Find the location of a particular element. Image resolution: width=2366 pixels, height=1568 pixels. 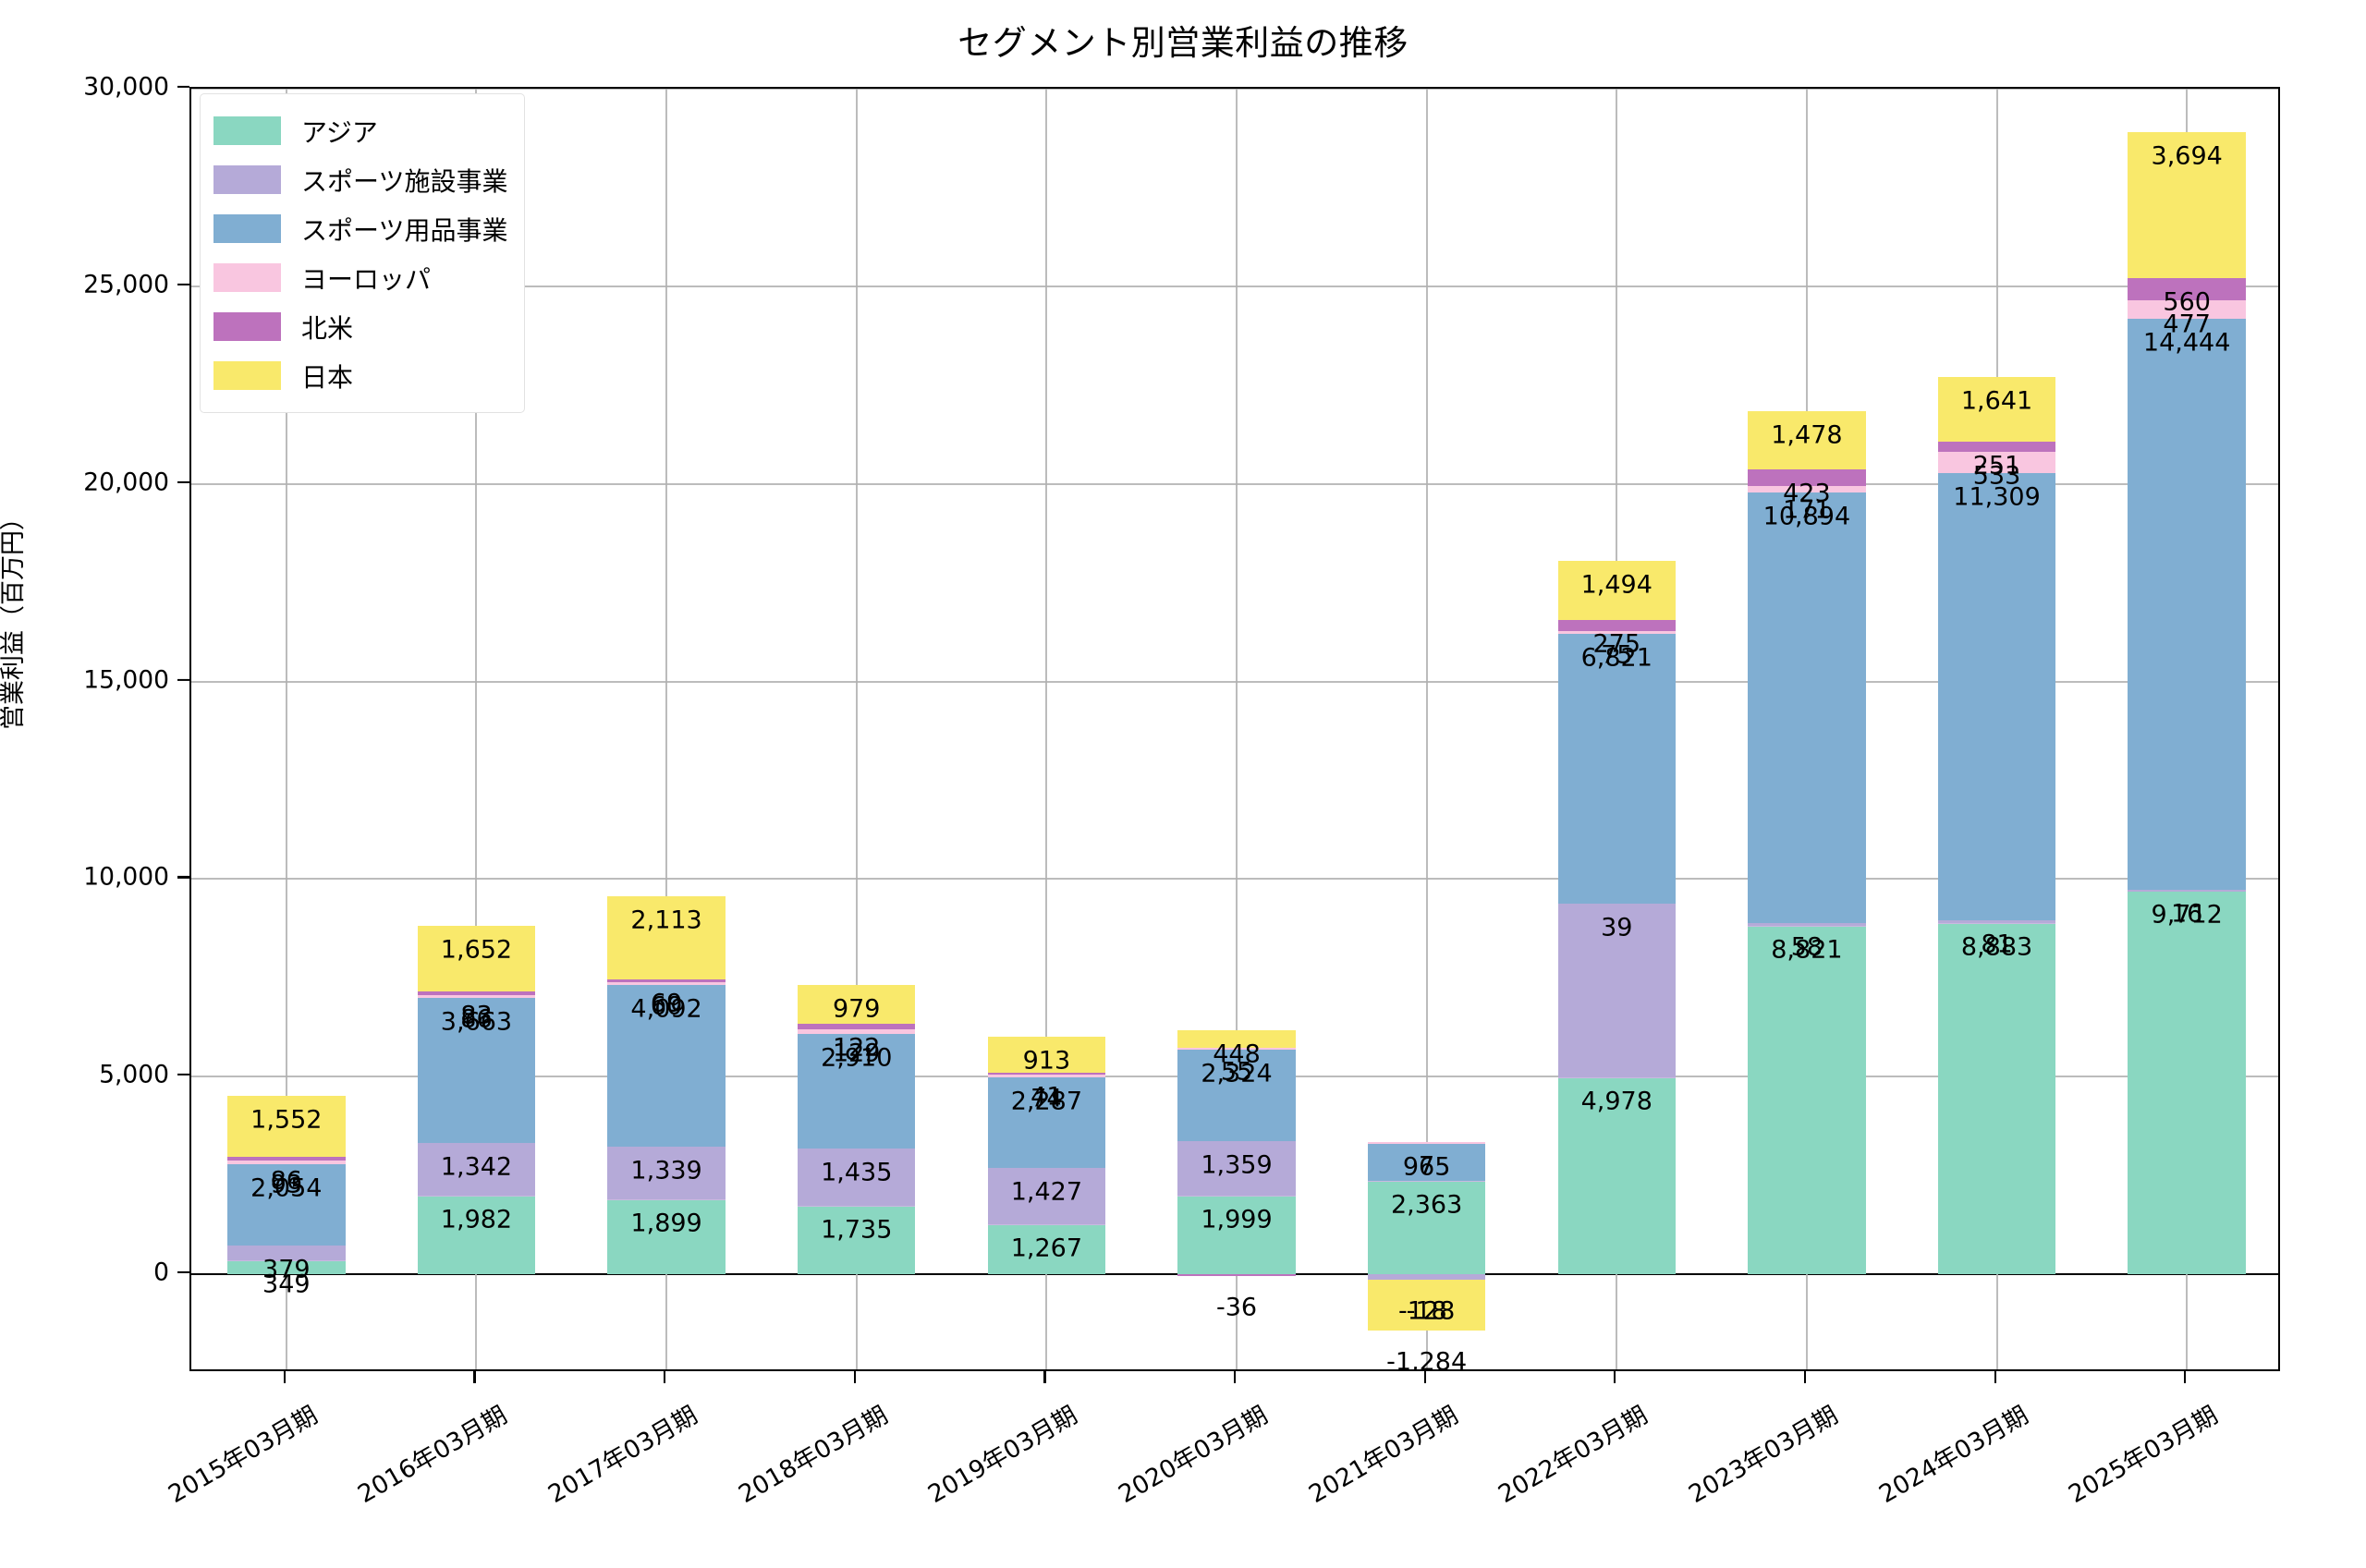

legend-swatch-icon is located at coordinates (247, 375).